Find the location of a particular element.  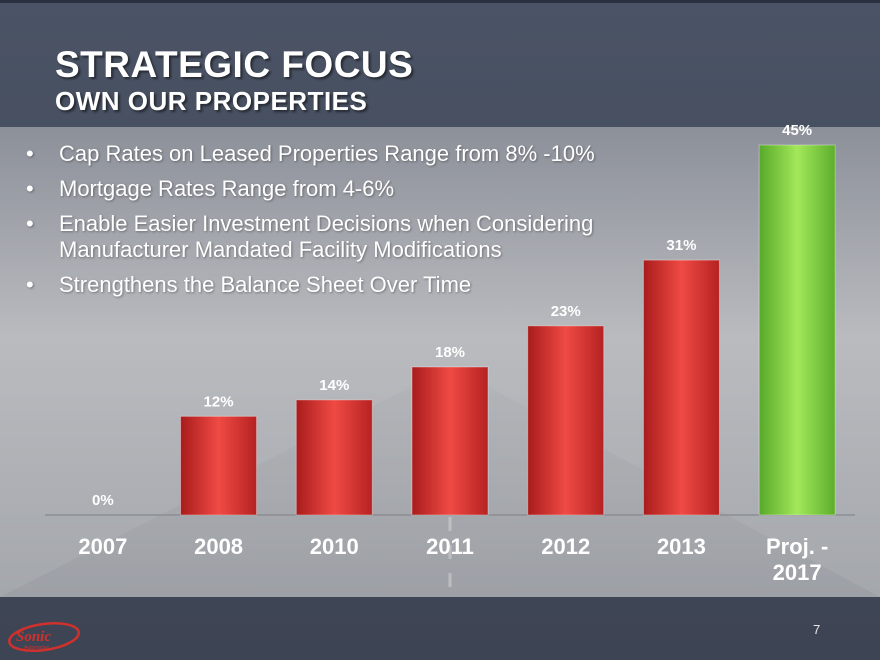

data-label: 45% is located at coordinates (797, 130).